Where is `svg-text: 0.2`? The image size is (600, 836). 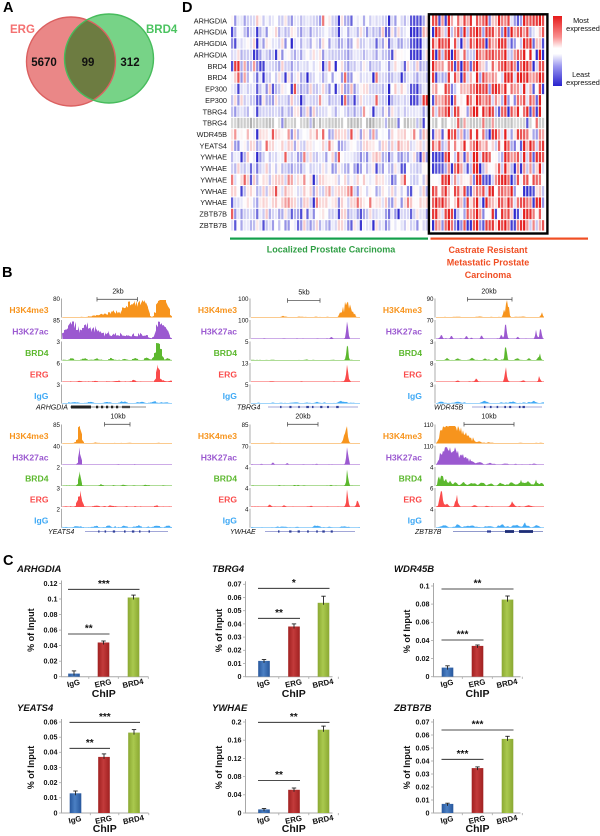
svg-text: 0.2 is located at coordinates (237, 721).